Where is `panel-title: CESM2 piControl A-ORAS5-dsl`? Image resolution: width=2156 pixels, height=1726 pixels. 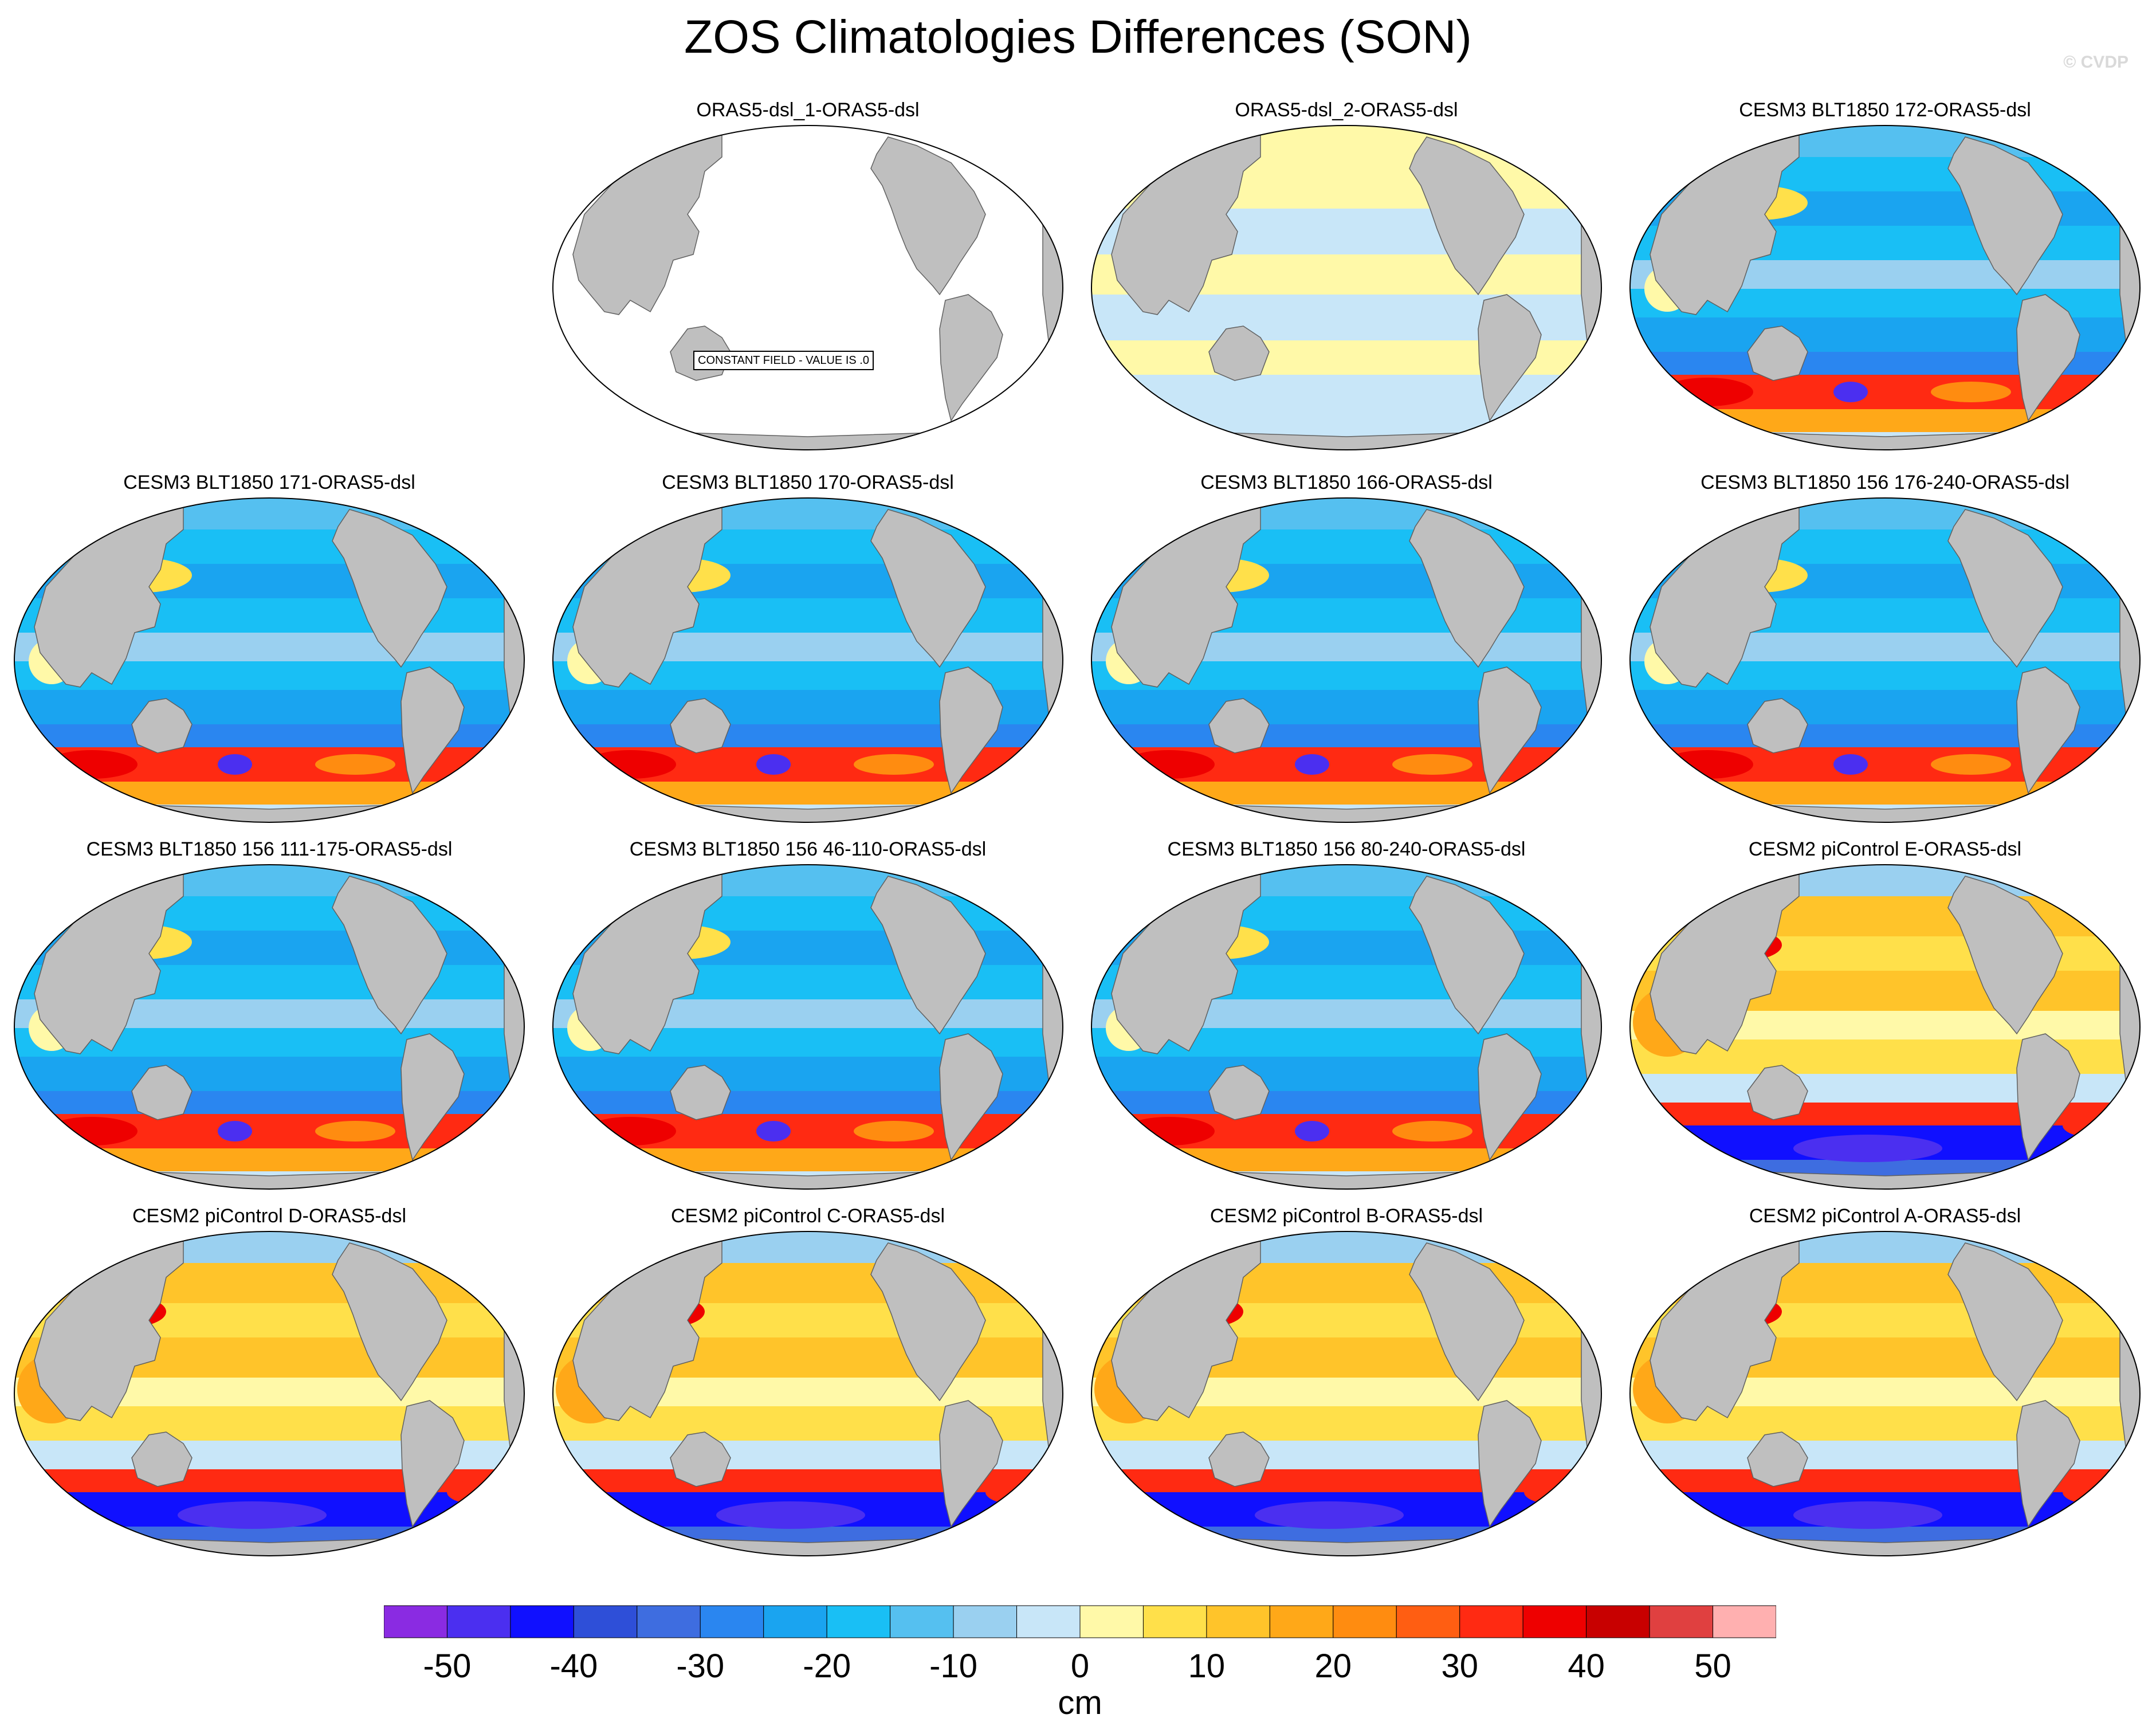
panel-title: CESM2 piControl A-ORAS5-dsl is located at coordinates (1885, 1216).